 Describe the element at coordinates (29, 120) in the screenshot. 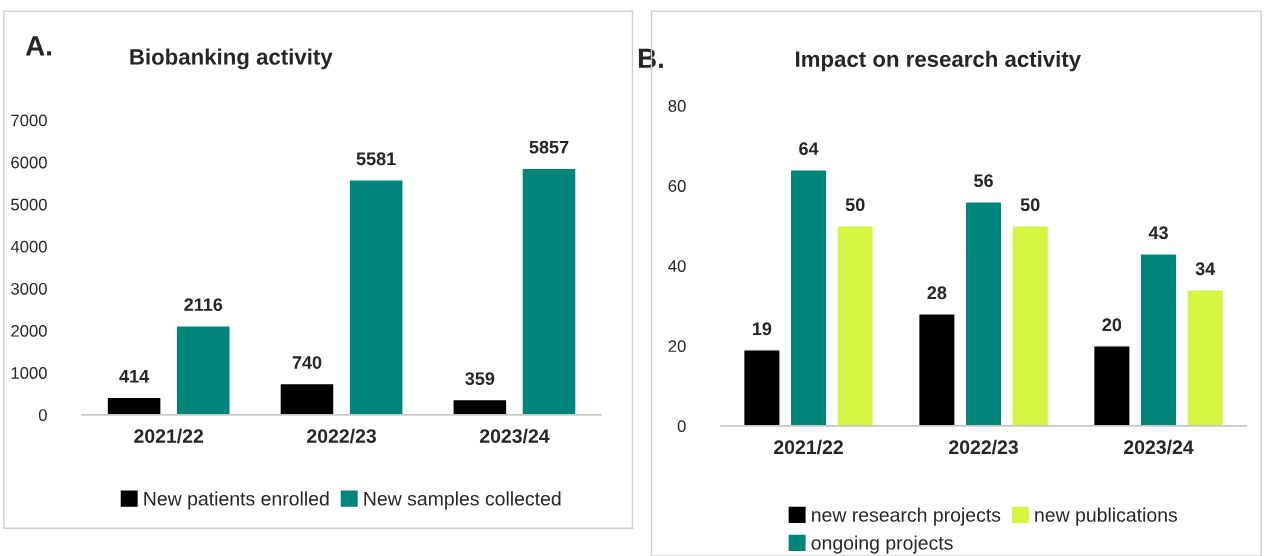

I see `y-tick-label: 7000` at that location.